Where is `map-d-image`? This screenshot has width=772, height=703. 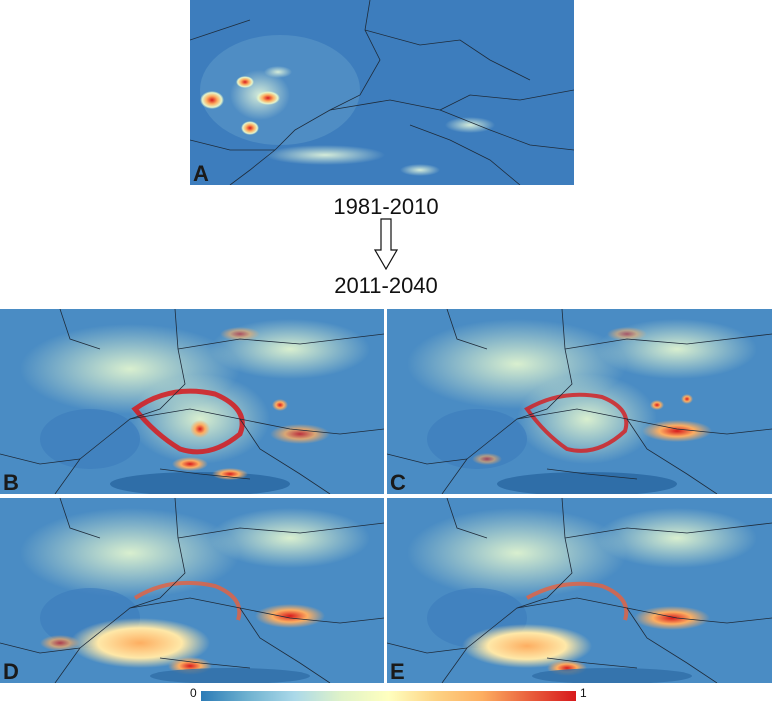 map-d-image is located at coordinates (192, 590).